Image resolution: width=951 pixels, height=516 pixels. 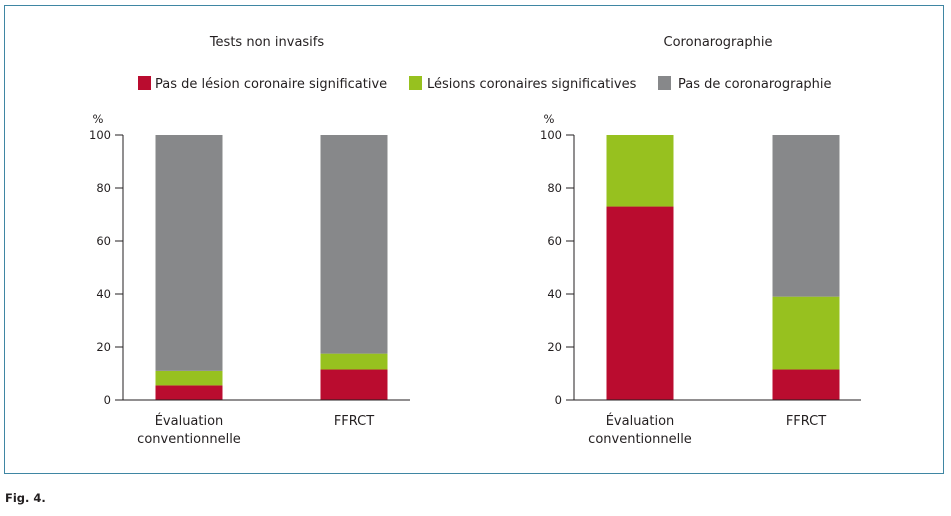 What do you see at coordinates (755, 84) in the screenshot?
I see `legend-label: Pas de coronarographie` at bounding box center [755, 84].